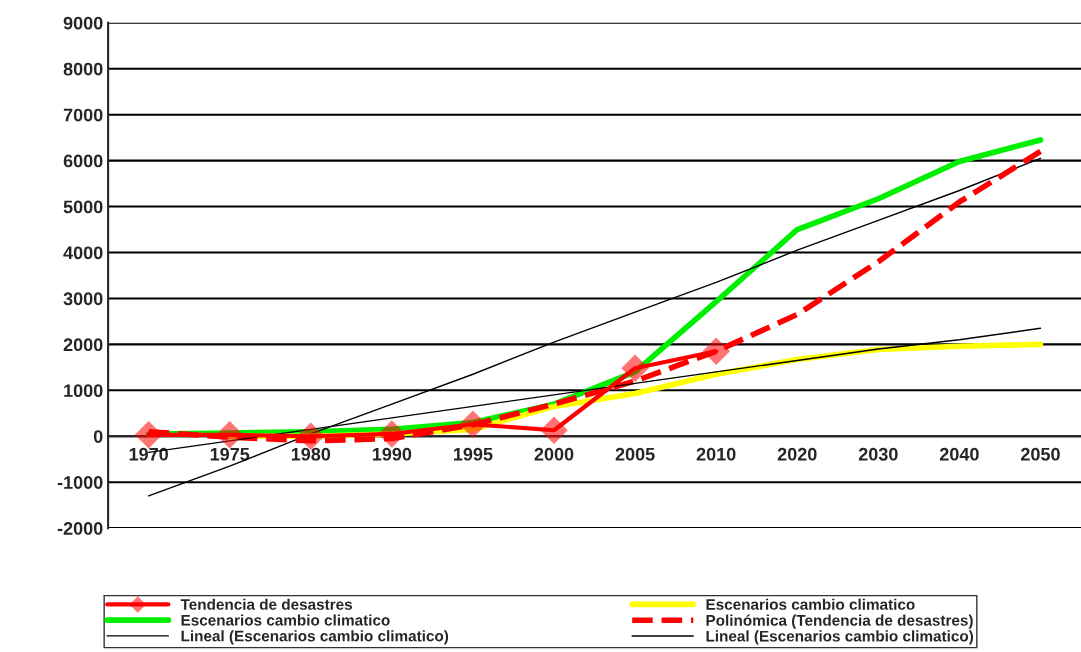  What do you see at coordinates (148, 454) in the screenshot?
I see `x-tick-label: 1970` at bounding box center [148, 454].